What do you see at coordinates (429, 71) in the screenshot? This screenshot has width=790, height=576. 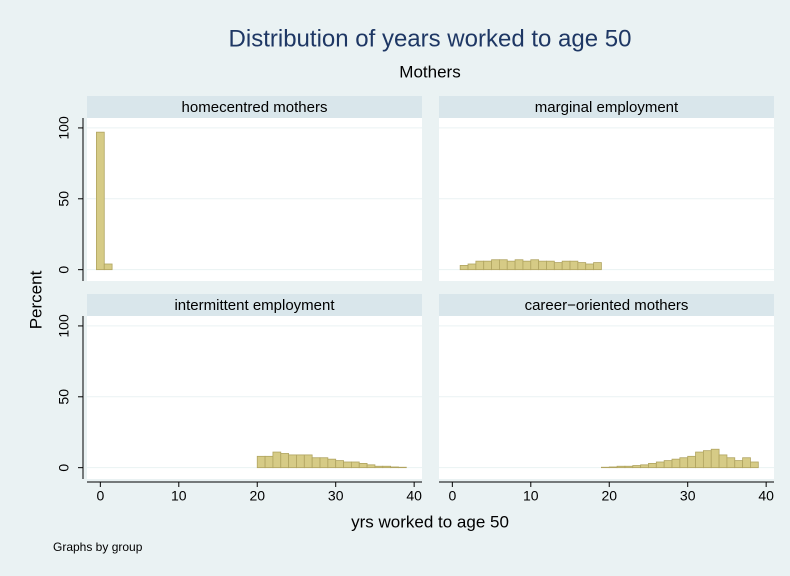 I see `chart-subtitle: Mothers` at bounding box center [429, 71].